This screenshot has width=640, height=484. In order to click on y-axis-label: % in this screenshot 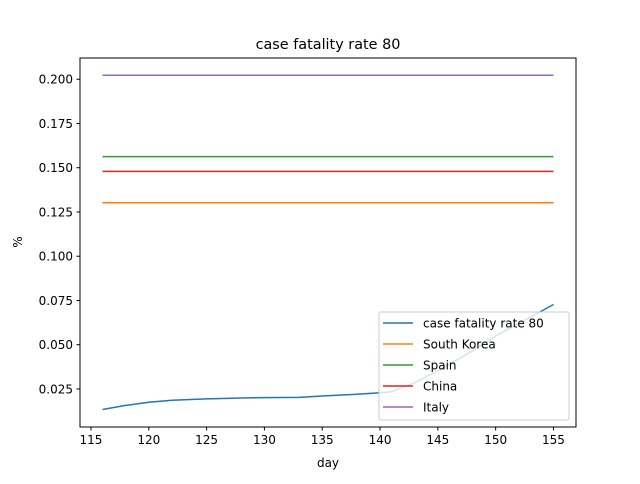, I will do `click(18, 241)`.